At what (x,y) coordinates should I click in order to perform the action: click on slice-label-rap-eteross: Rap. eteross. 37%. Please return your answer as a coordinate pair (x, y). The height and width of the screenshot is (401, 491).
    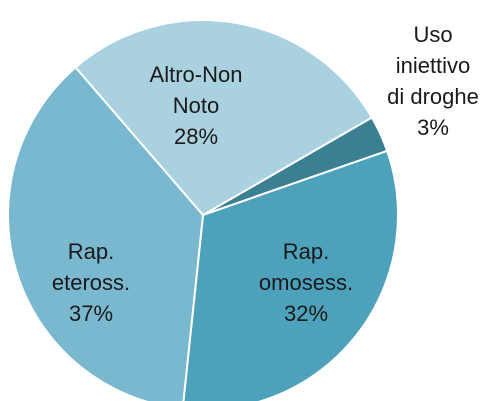
    Looking at the image, I should click on (91, 282).